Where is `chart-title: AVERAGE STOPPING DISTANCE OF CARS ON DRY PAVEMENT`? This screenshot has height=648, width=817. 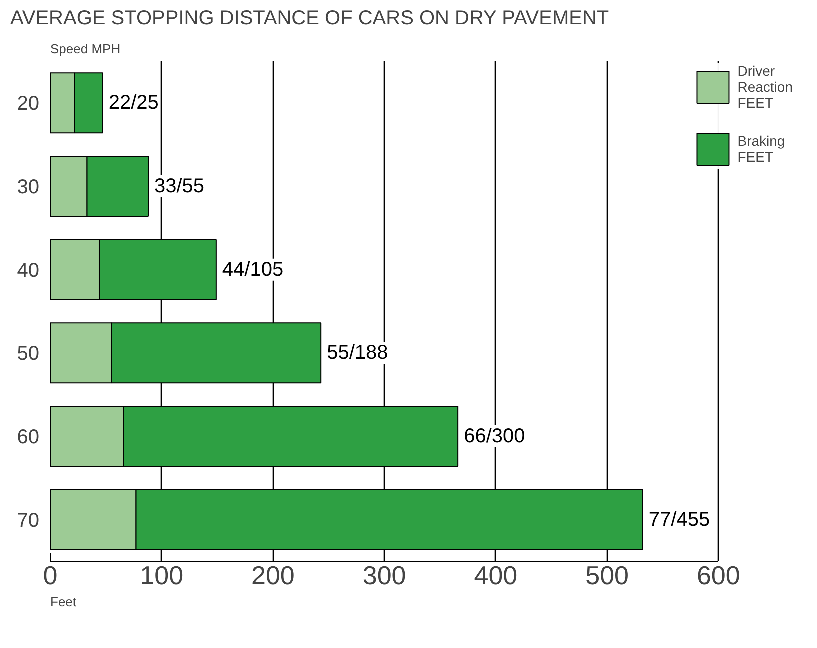 chart-title: AVERAGE STOPPING DISTANCE OF CARS ON DRY PAVEMENT is located at coordinates (310, 19).